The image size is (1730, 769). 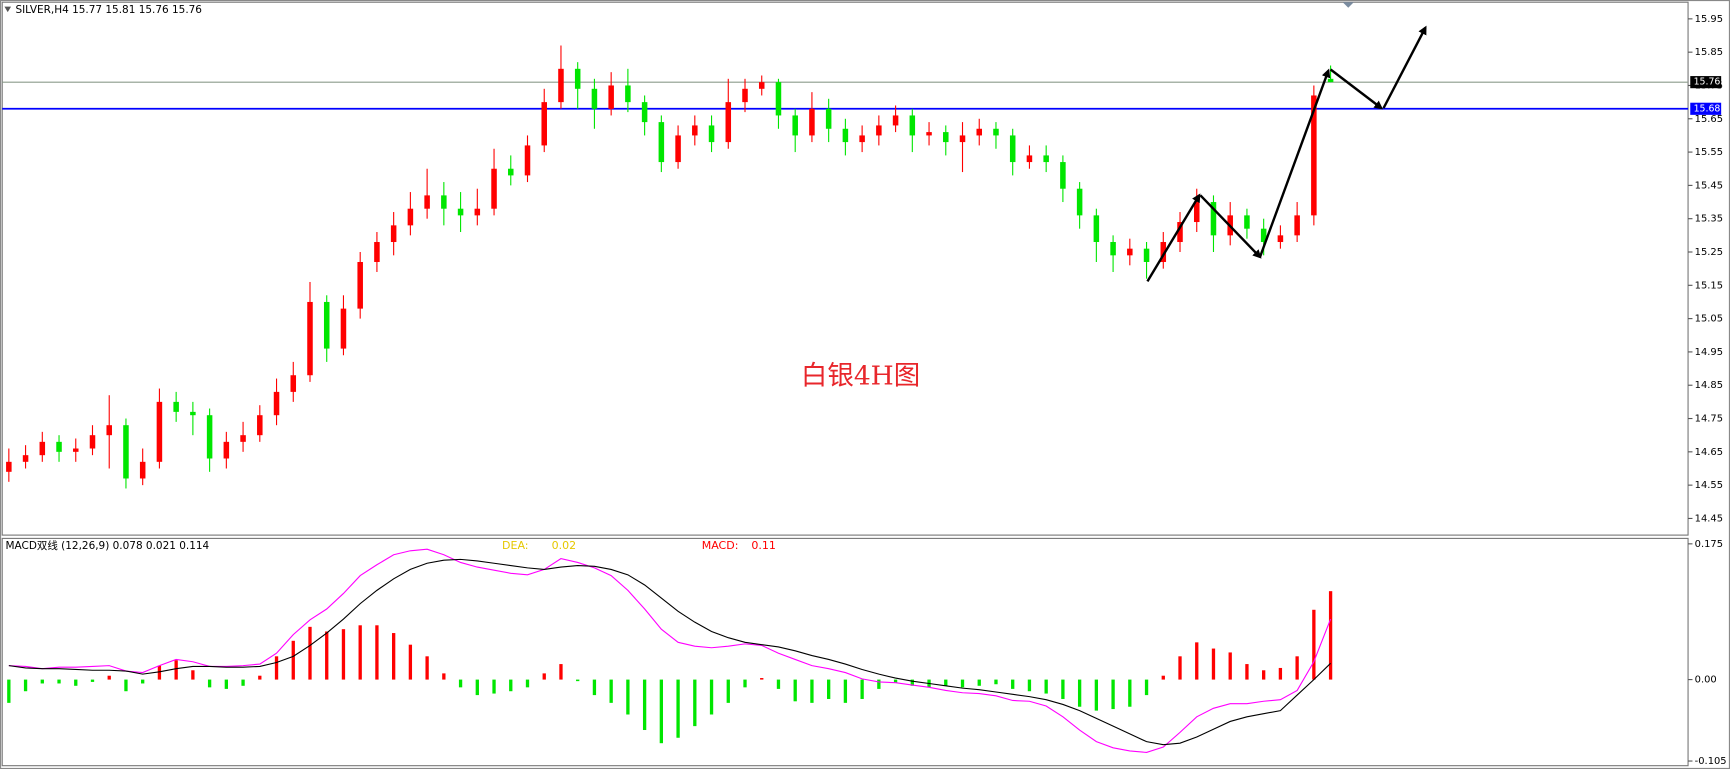 What do you see at coordinates (564, 545) in the screenshot?
I see `readout-value: 0.02` at bounding box center [564, 545].